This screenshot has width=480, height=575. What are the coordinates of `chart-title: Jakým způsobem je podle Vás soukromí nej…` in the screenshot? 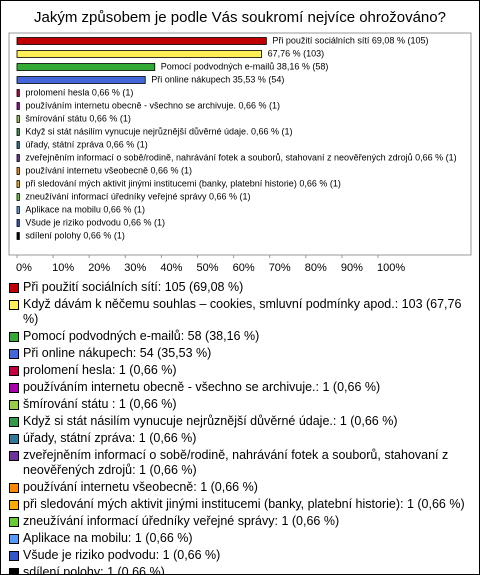 It's located at (240, 17).